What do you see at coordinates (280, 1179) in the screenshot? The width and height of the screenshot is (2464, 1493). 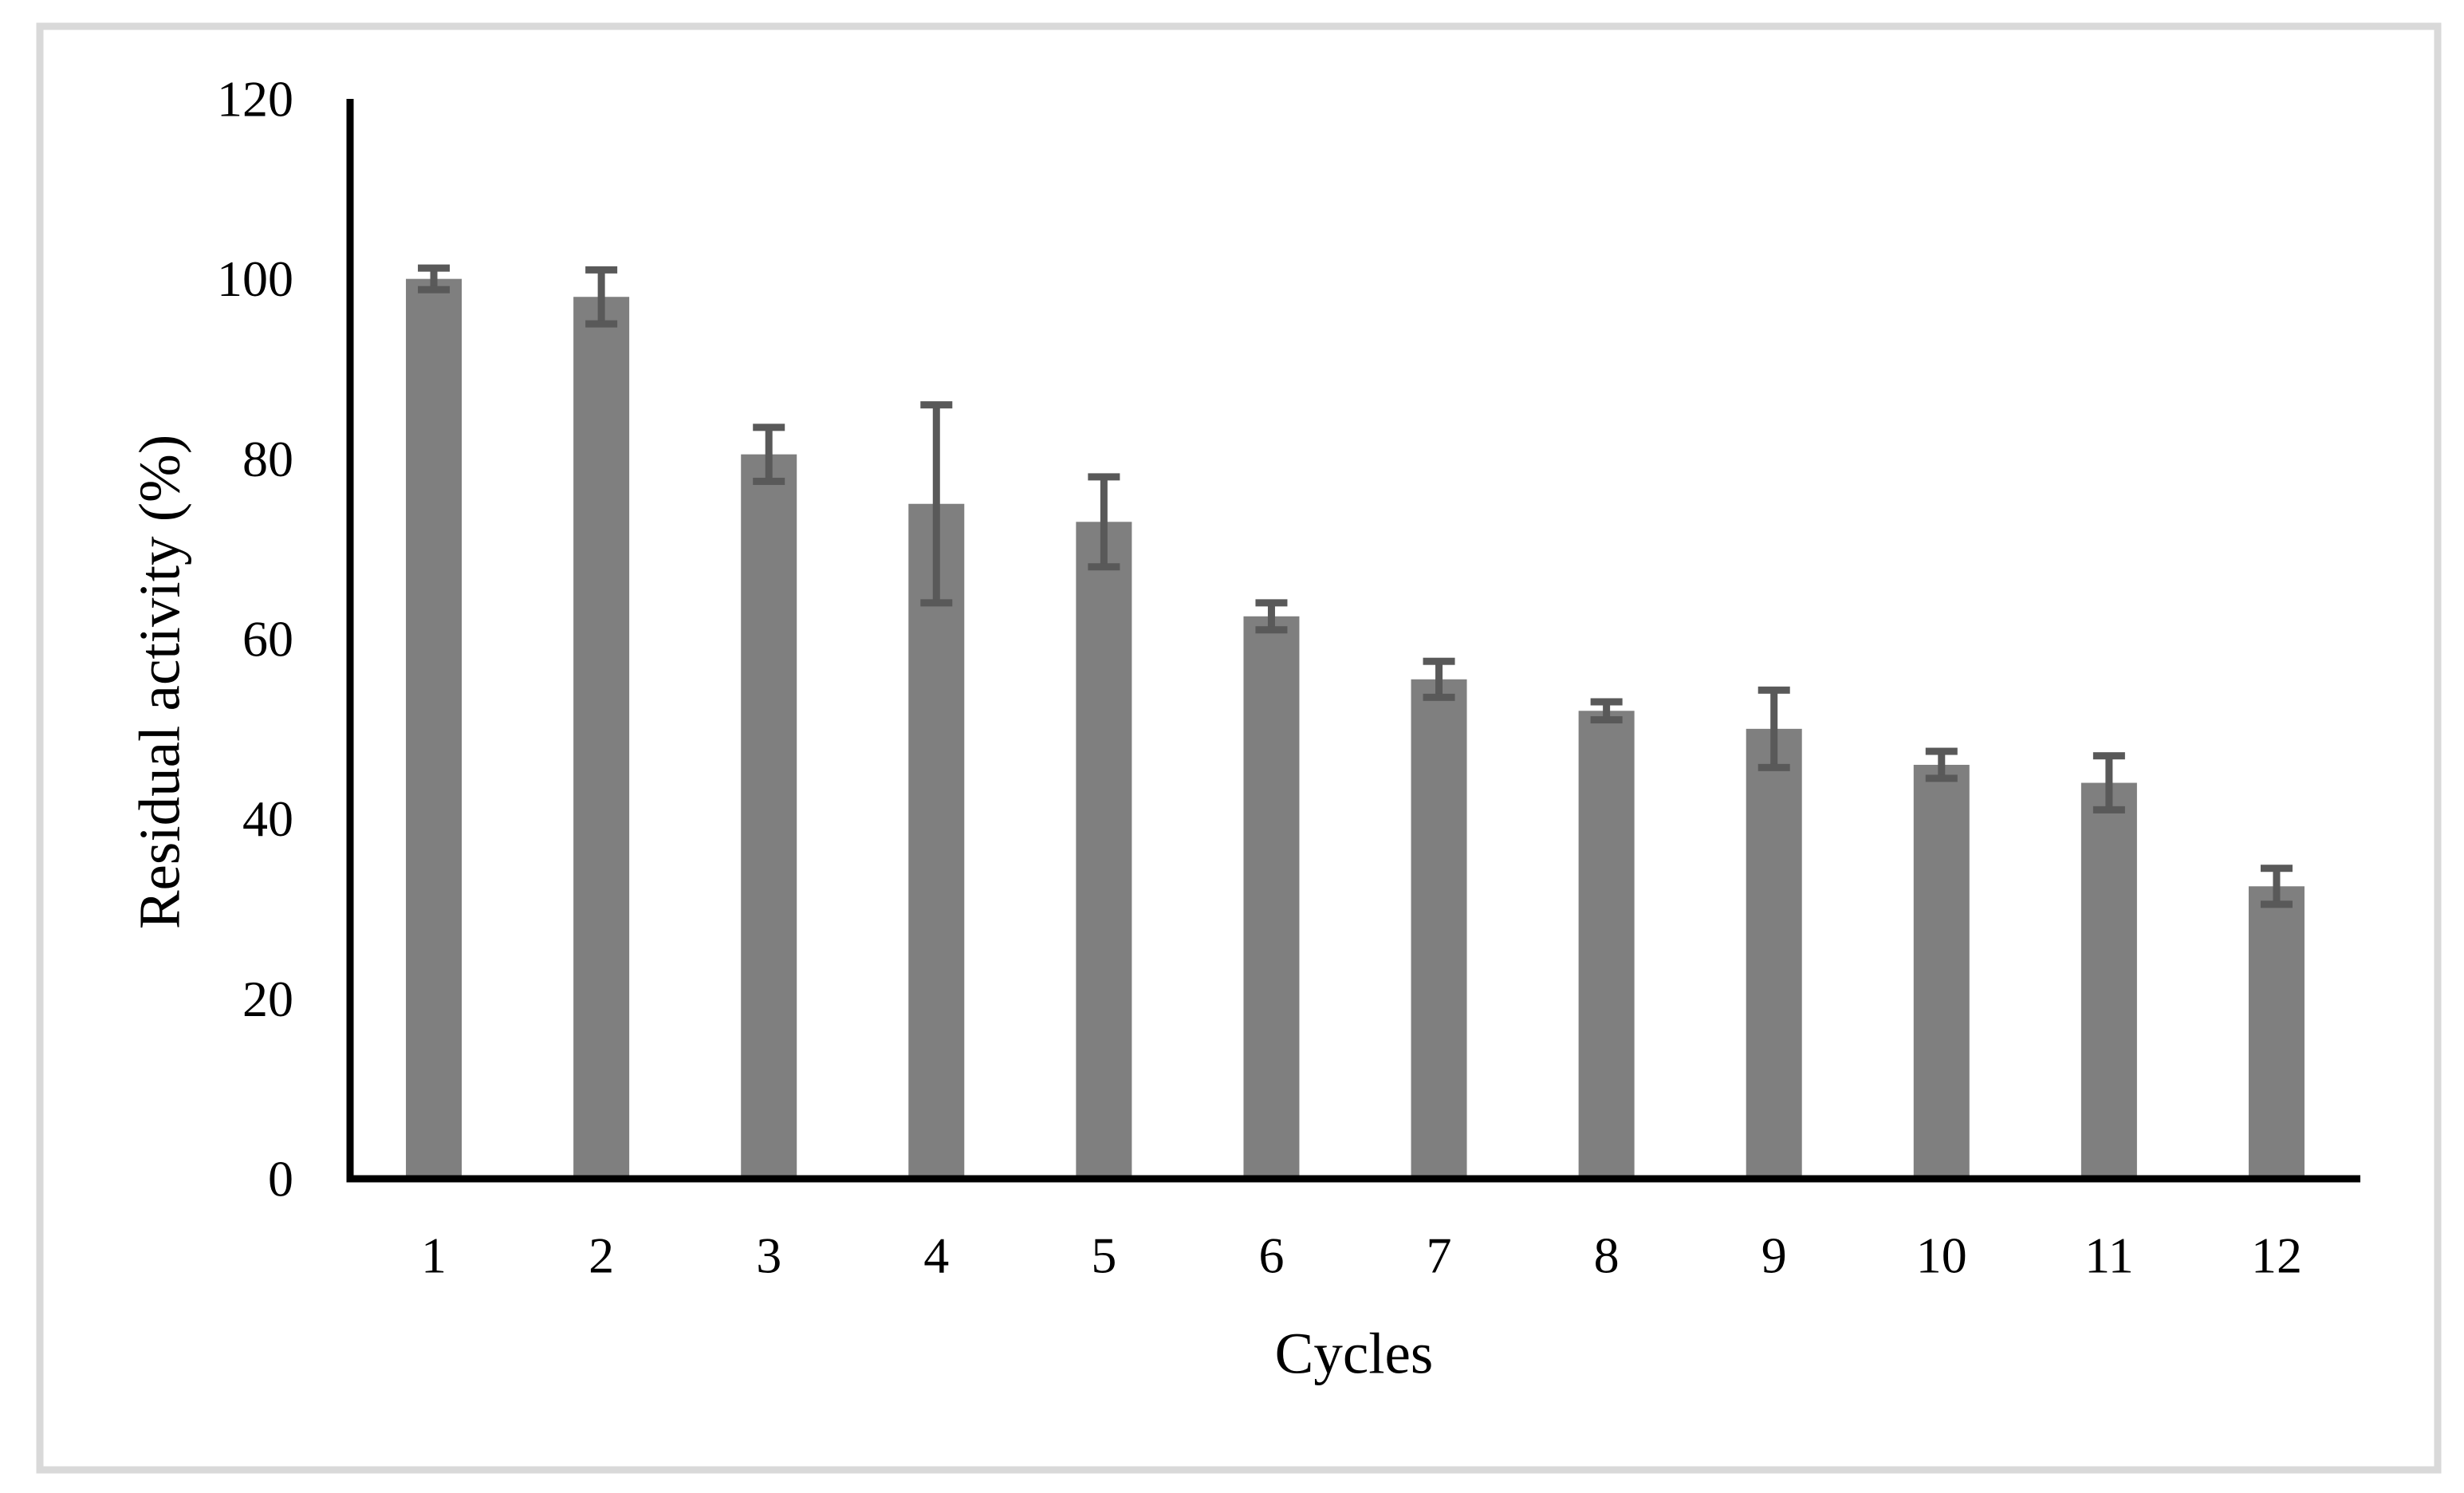 I see `y-tick-label-0: 0` at bounding box center [280, 1179].